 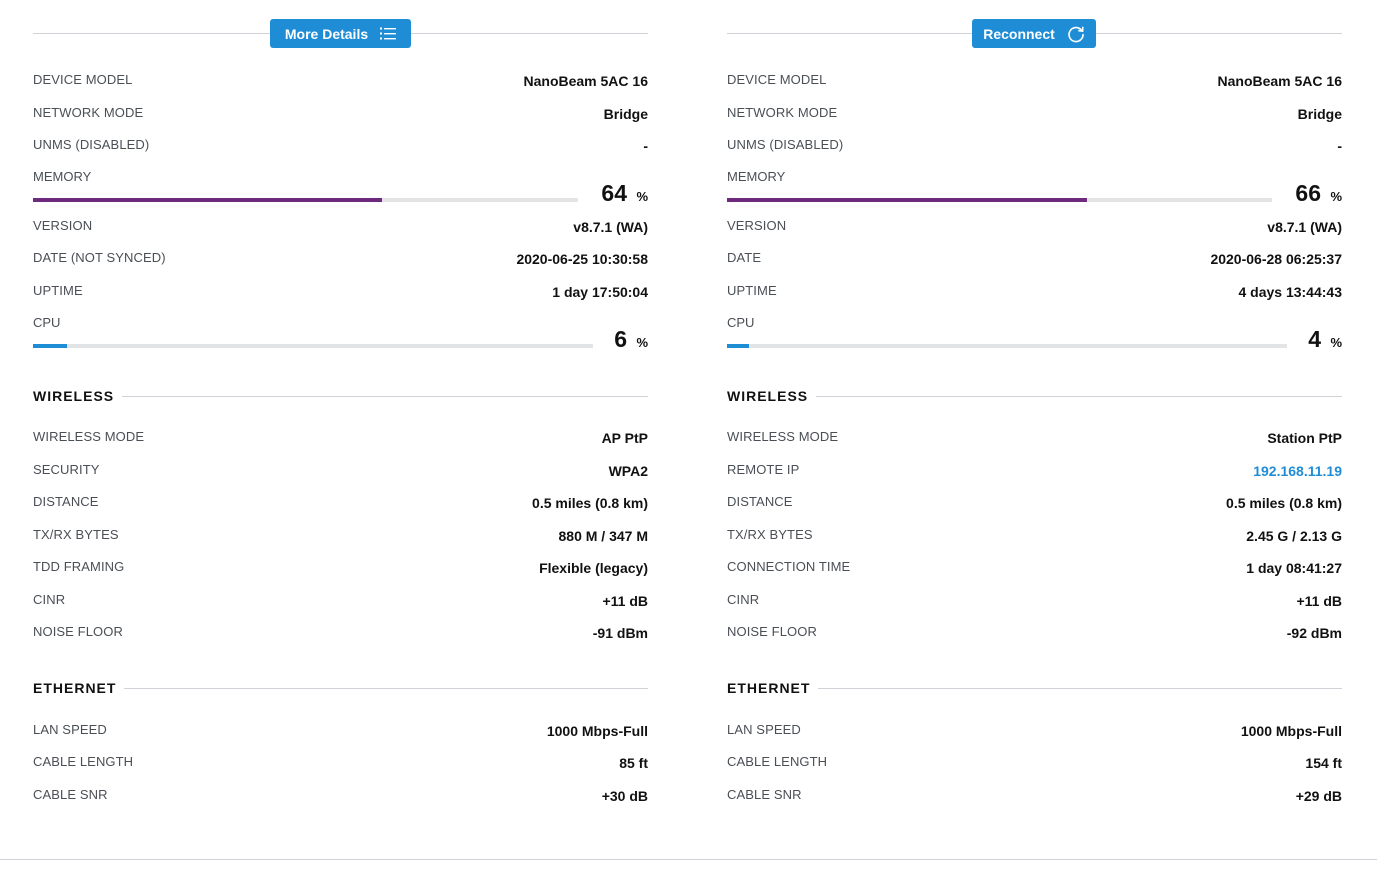 What do you see at coordinates (603, 536) in the screenshot?
I see `info-value: 880 M / 347 M` at bounding box center [603, 536].